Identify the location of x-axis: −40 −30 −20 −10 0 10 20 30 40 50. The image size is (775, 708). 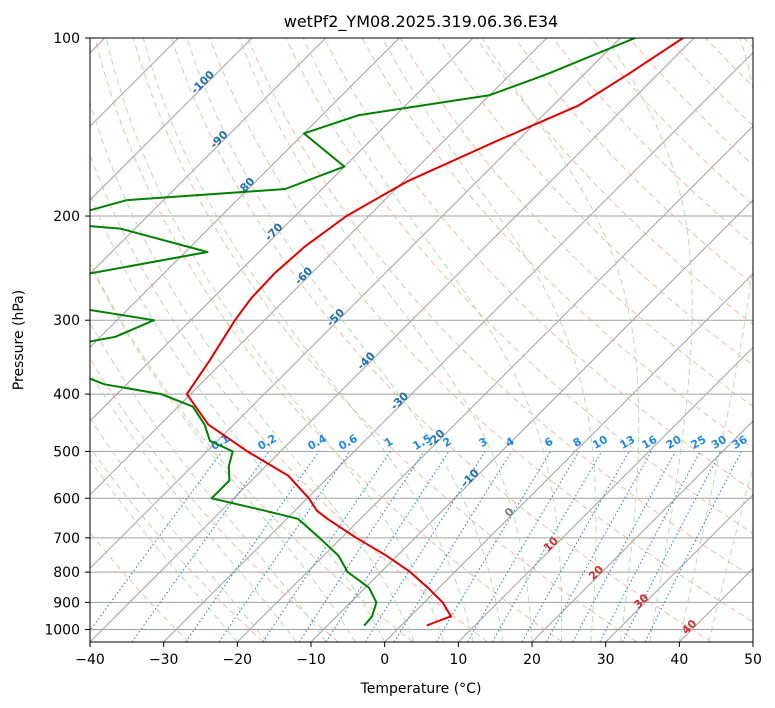
(418, 655).